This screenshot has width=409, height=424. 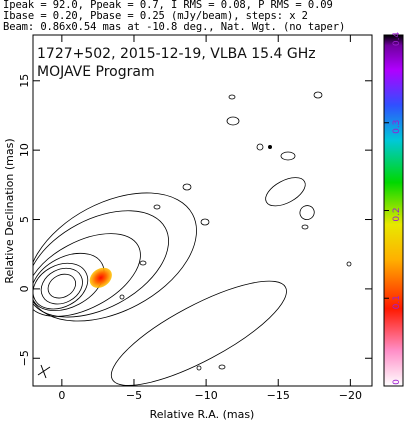 What do you see at coordinates (397, 214) in the screenshot?
I see `colorbar-tick-label: 0.2` at bounding box center [397, 214].